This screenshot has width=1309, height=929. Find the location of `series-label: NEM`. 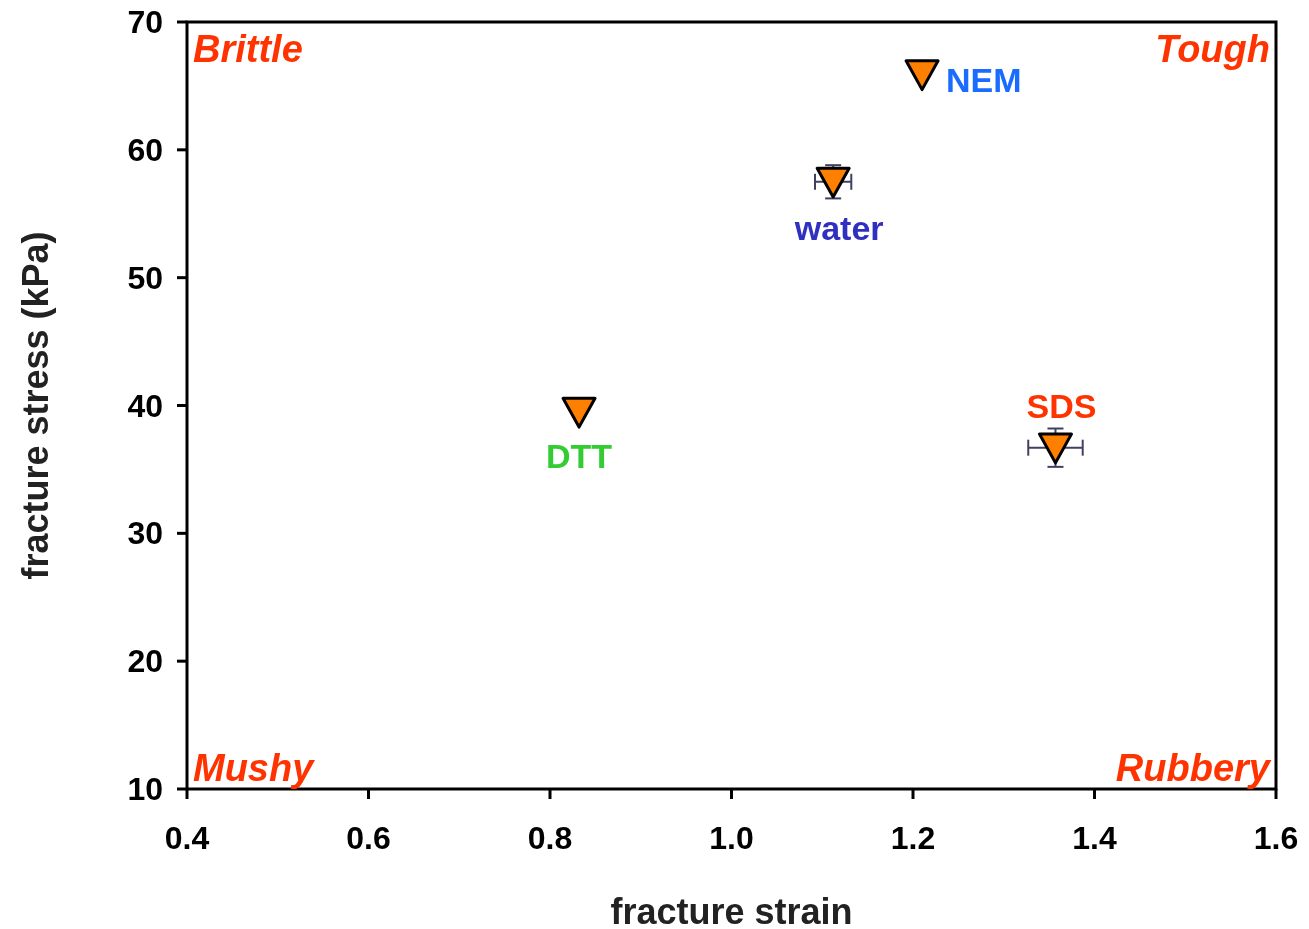

series-label: NEM is located at coordinates (984, 80).